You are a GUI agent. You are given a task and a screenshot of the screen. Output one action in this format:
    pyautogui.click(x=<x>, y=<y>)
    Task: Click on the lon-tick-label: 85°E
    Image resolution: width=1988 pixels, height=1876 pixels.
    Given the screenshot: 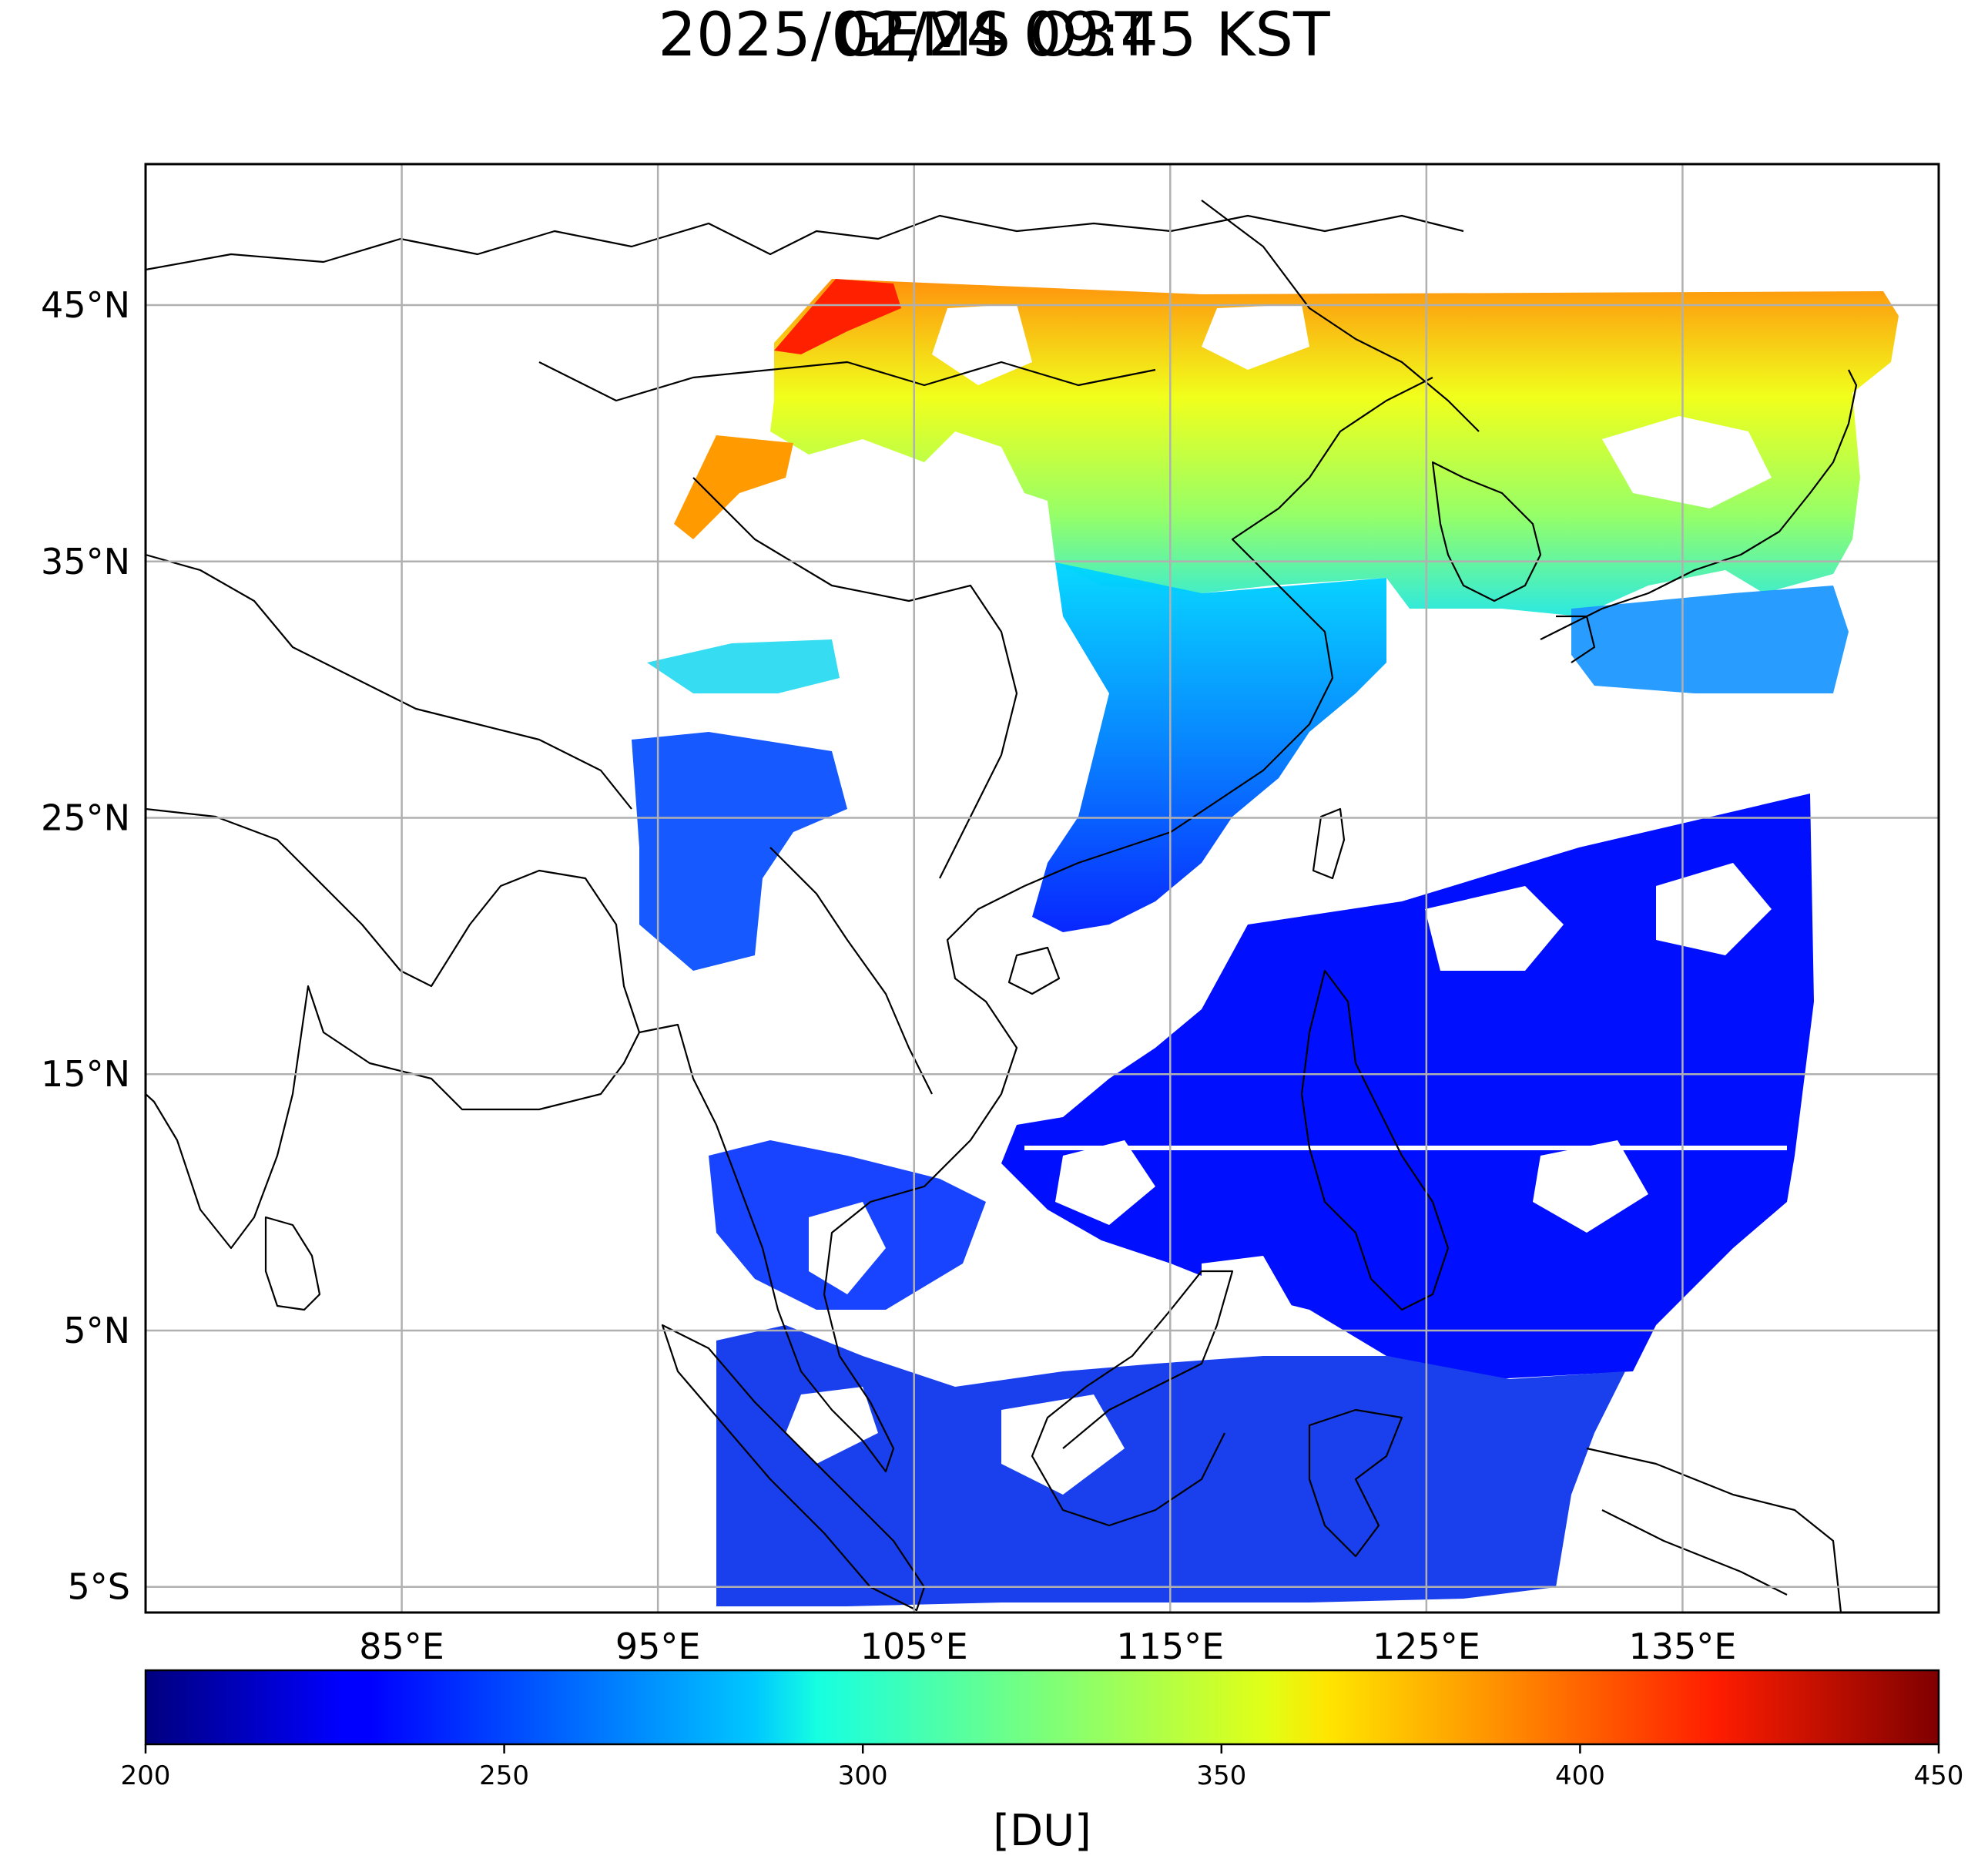 What is the action you would take?
    pyautogui.click(x=402, y=1646)
    